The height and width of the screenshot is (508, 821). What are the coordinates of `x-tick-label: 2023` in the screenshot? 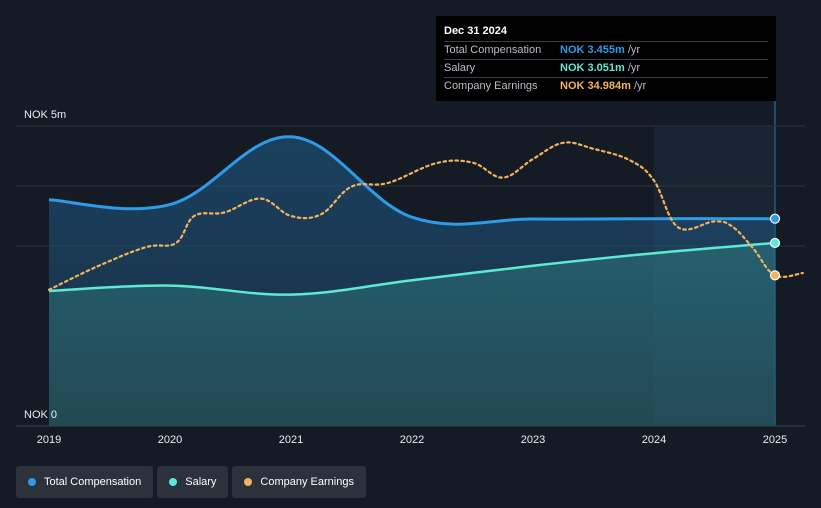 It's located at (533, 440).